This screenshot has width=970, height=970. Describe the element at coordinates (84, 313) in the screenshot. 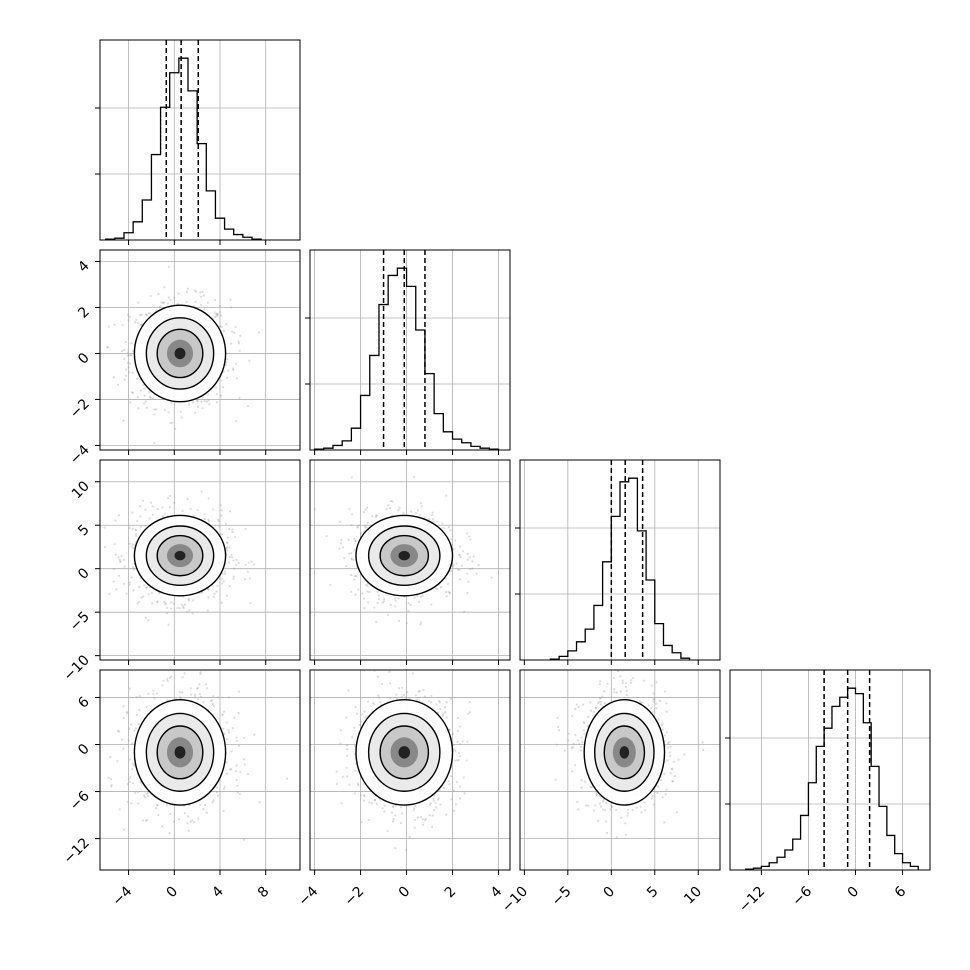

I see `ytick-label-1-3: 2` at that location.